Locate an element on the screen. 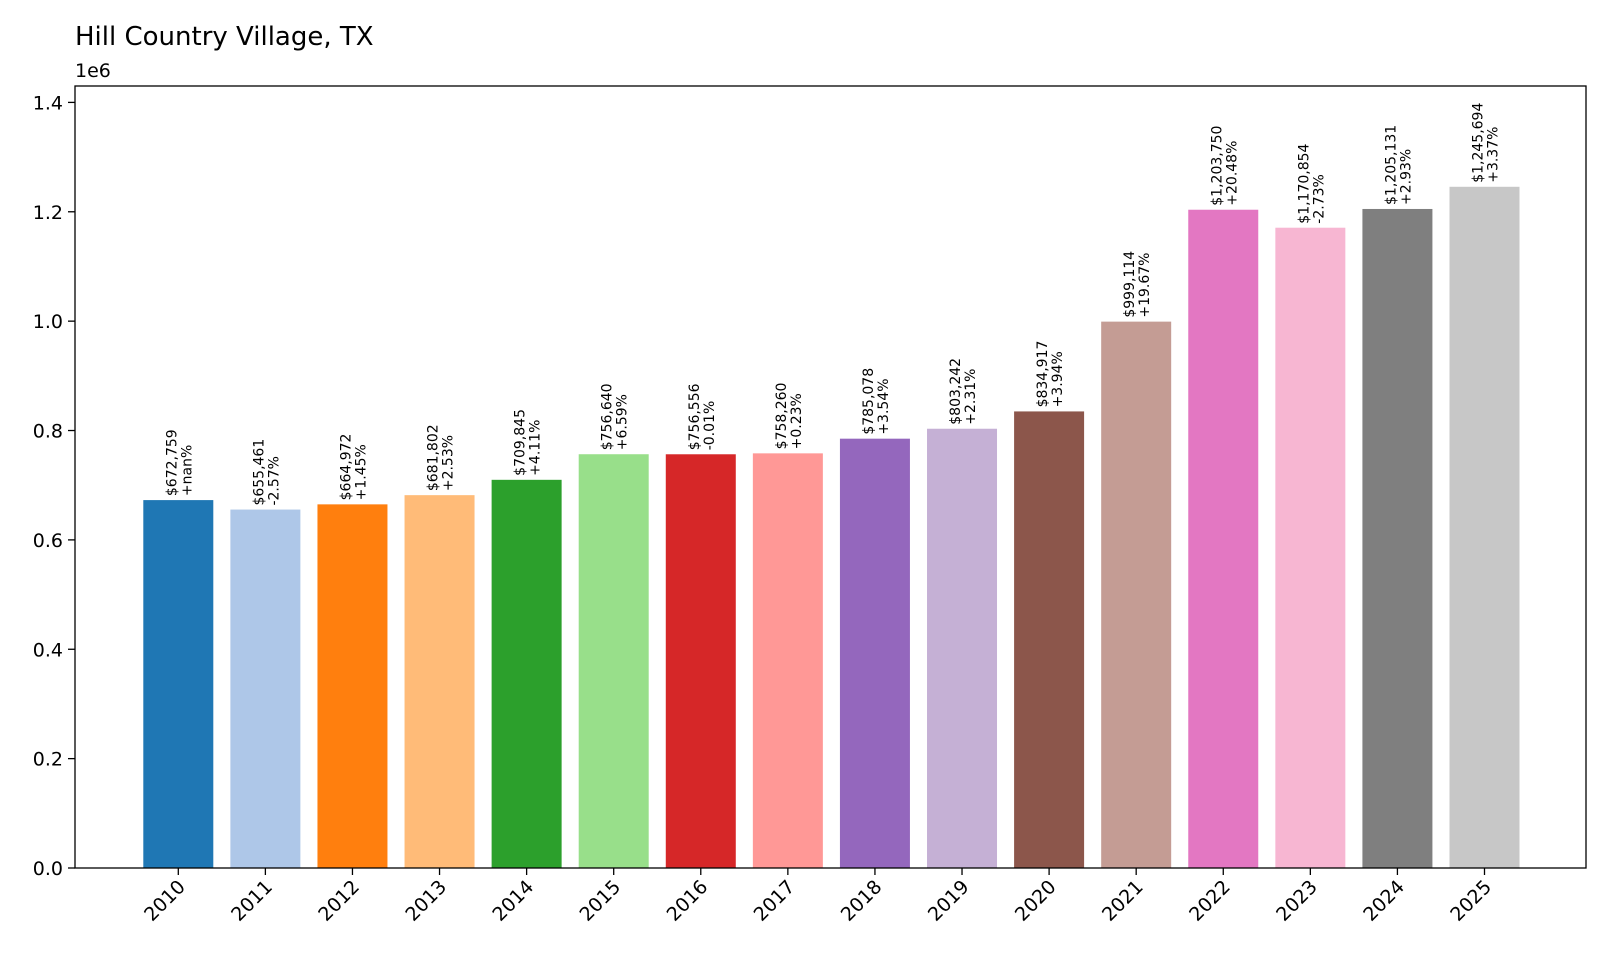 This screenshot has height=960, width=1600. bar-value-label: $785,078+3.54% is located at coordinates (876, 401).